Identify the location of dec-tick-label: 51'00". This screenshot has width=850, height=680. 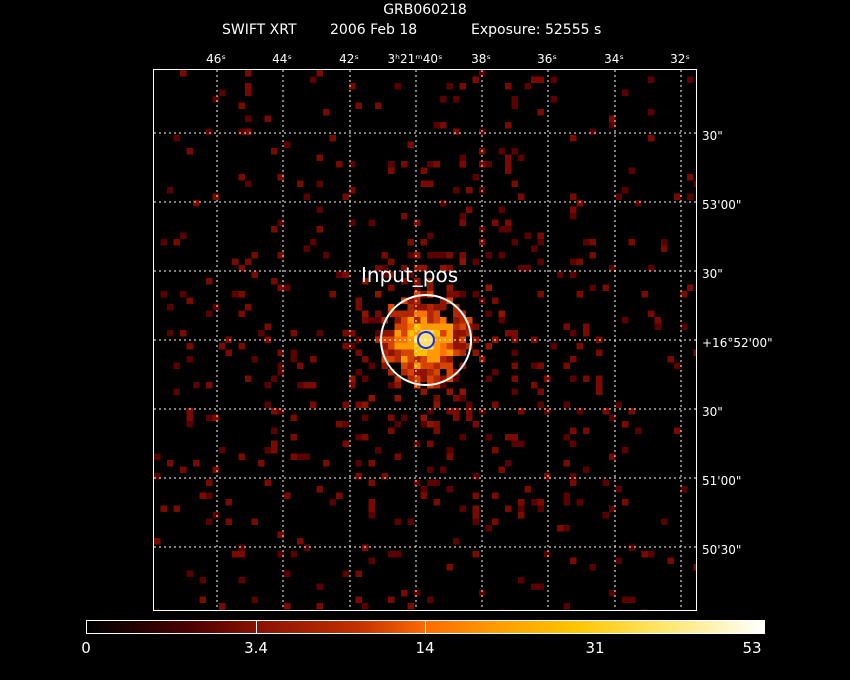
(722, 481).